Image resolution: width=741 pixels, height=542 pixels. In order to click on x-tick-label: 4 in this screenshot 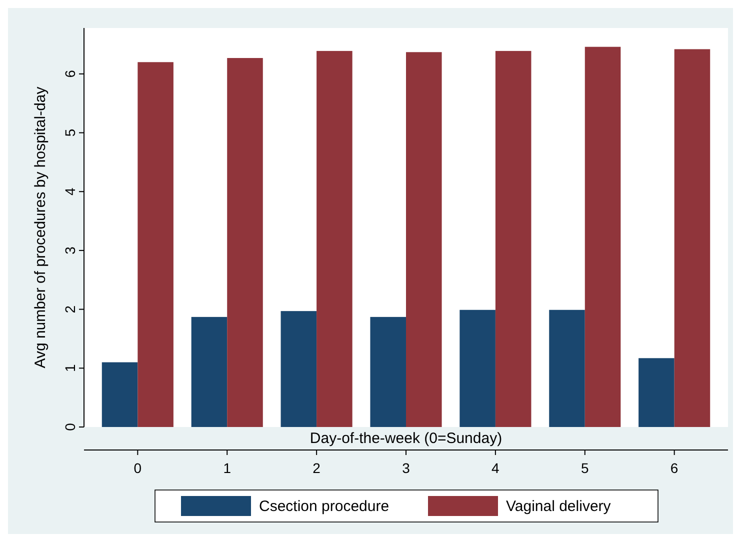, I will do `click(496, 468)`.